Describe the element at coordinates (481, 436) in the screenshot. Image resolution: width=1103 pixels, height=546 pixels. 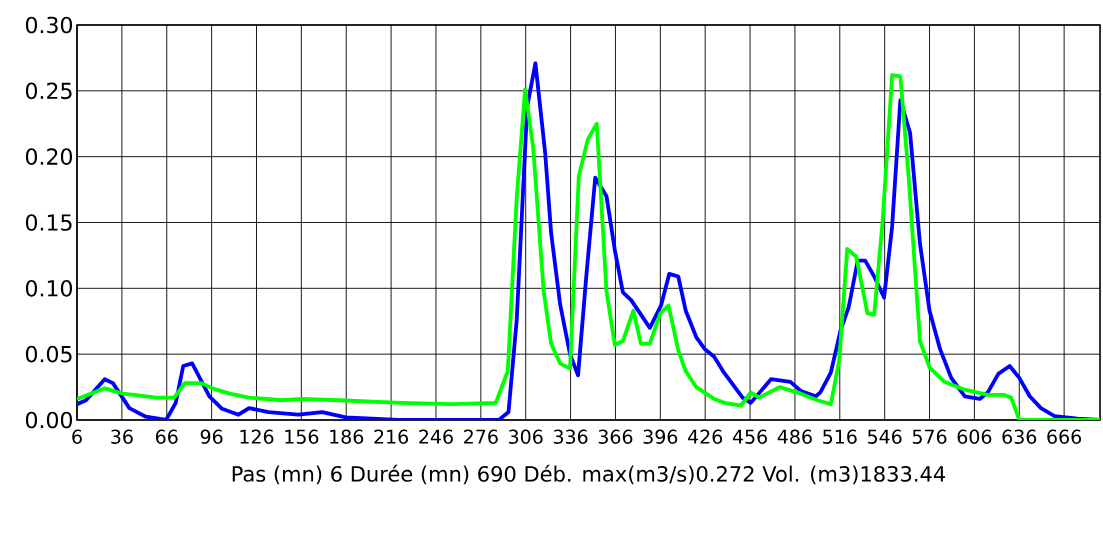
I see `x-tick-label: 276` at that location.